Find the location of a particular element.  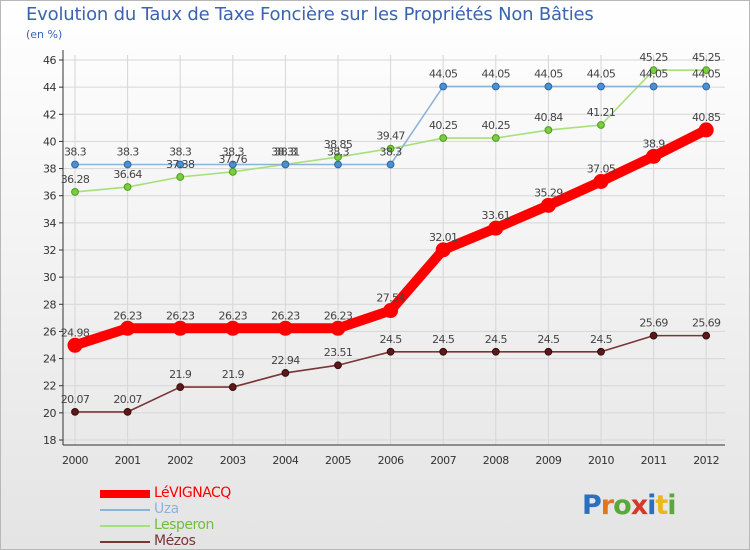

data-label-2: 37.76 is located at coordinates (233, 159).